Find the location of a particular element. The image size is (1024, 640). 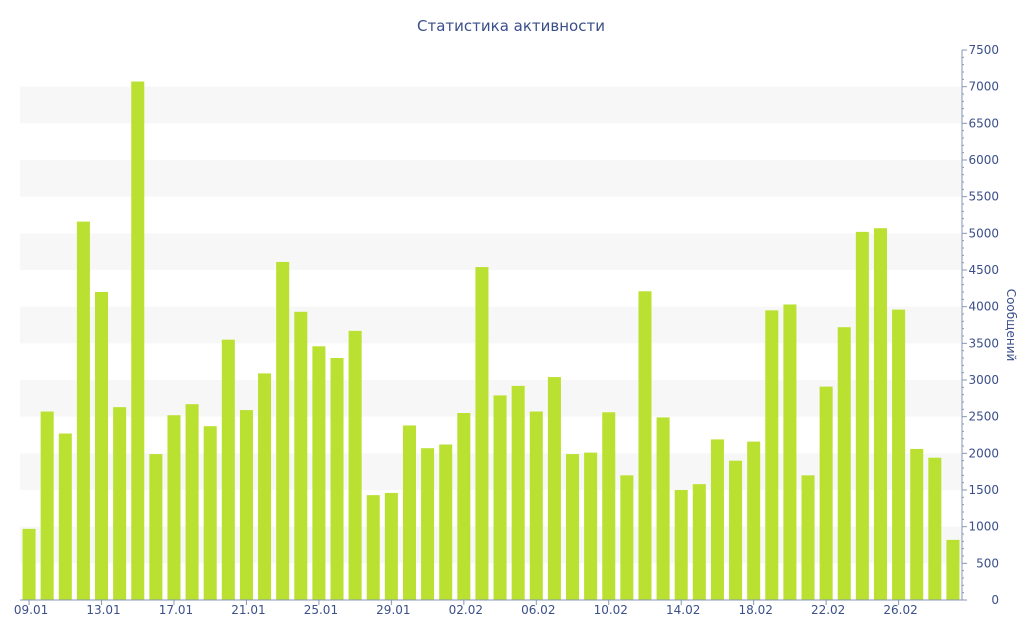

bar-18.01 is located at coordinates (192, 502).